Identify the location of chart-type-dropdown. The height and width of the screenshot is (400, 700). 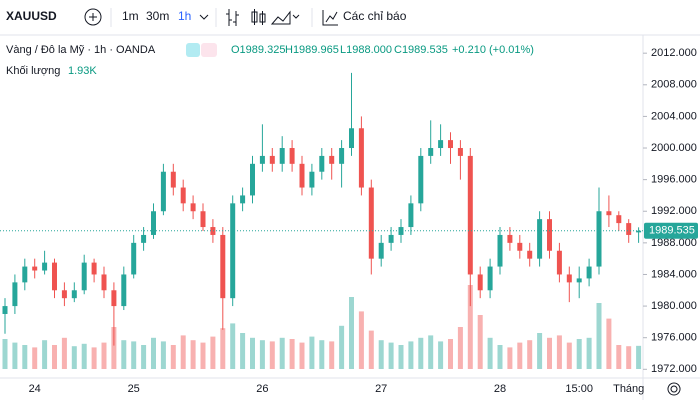
(296, 16).